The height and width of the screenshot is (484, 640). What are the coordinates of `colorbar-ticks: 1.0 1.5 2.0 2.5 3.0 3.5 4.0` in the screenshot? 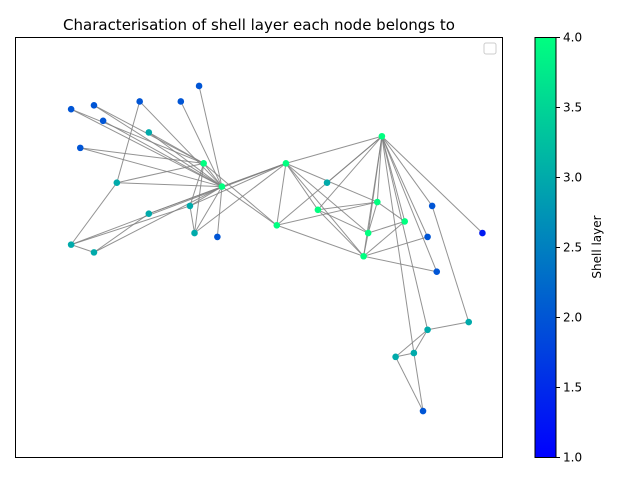 It's located at (569, 248).